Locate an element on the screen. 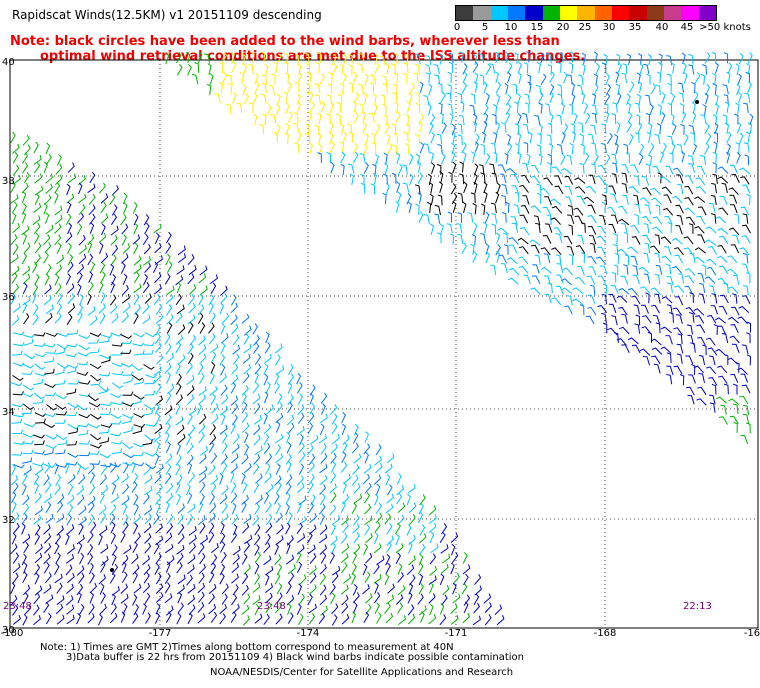 Image resolution: width=760 pixels, height=688 pixels. colorbar-tick-label: 10 is located at coordinates (511, 27).